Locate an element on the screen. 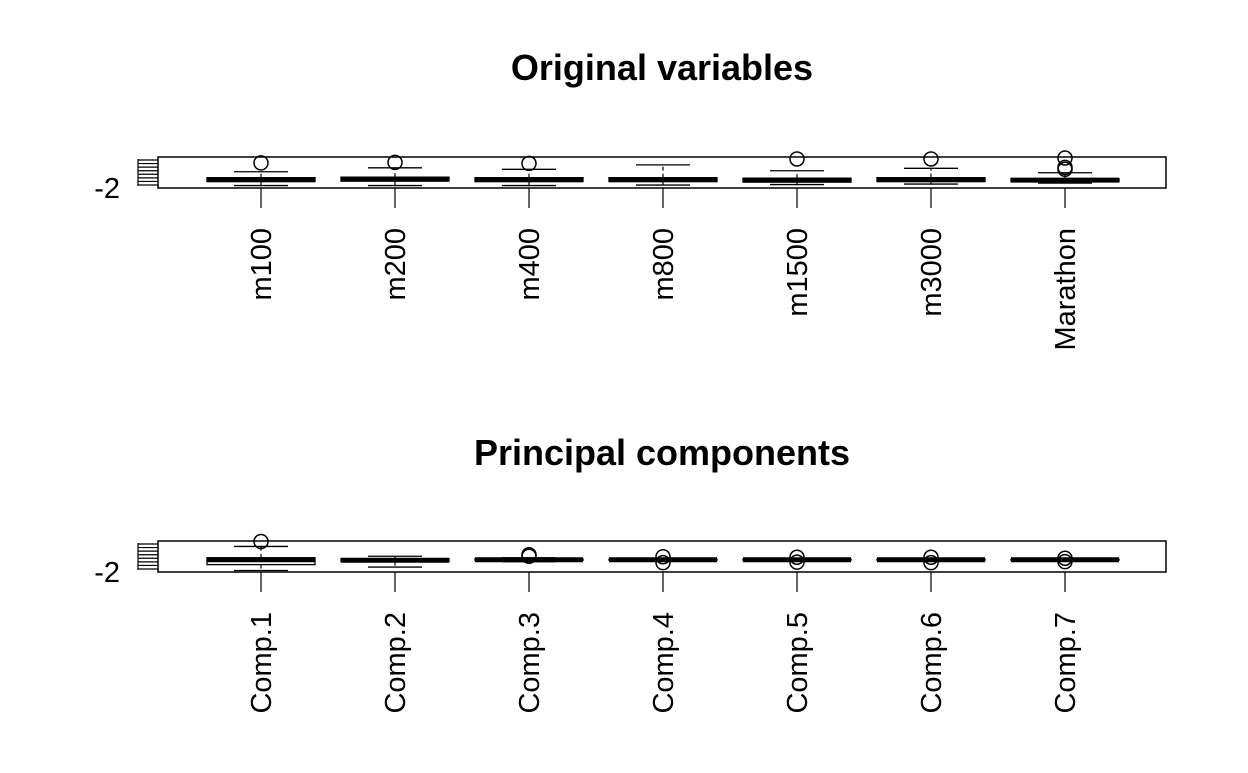  box-m800: m800 is located at coordinates (663, 232).